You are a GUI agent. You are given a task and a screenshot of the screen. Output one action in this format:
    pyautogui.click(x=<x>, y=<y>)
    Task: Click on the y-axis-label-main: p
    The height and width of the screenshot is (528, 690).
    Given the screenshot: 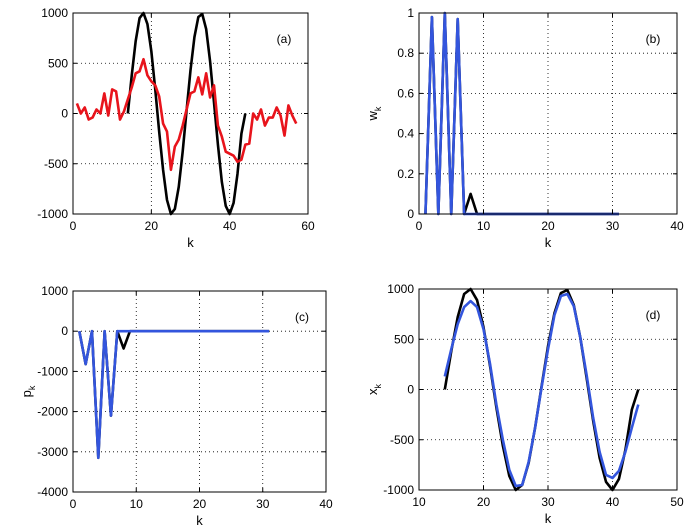 What is the action you would take?
    pyautogui.click(x=26, y=393)
    